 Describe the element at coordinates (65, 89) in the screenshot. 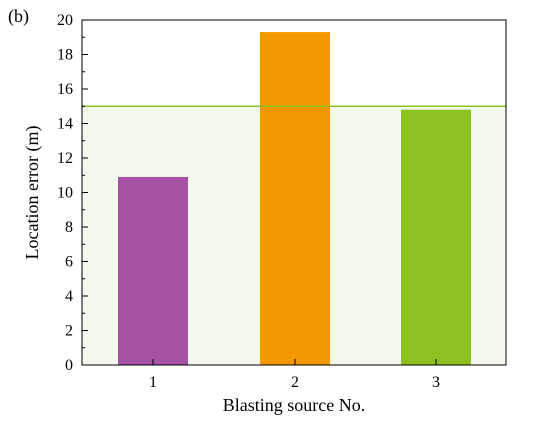

I see `y-tick-label: 16` at that location.